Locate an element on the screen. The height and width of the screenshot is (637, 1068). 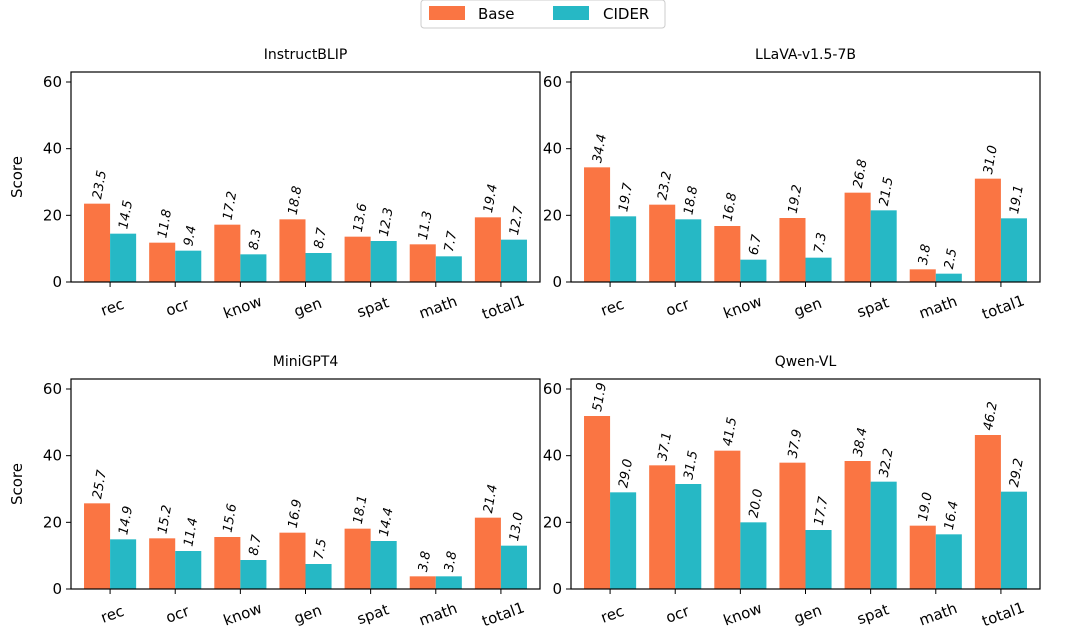
bar-value-label: 21.4 is located at coordinates (491, 498).